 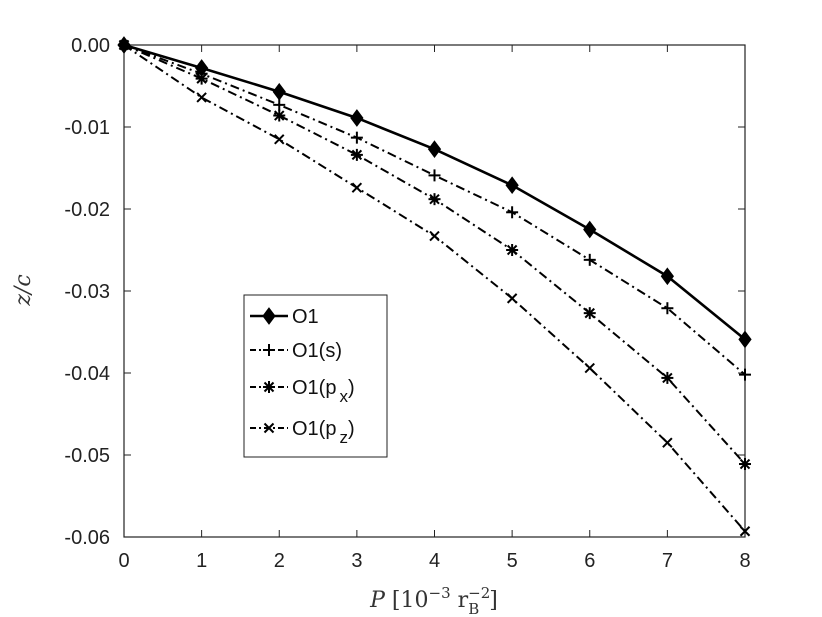 What do you see at coordinates (667, 561) in the screenshot?
I see `x-tick-label: 7` at bounding box center [667, 561].